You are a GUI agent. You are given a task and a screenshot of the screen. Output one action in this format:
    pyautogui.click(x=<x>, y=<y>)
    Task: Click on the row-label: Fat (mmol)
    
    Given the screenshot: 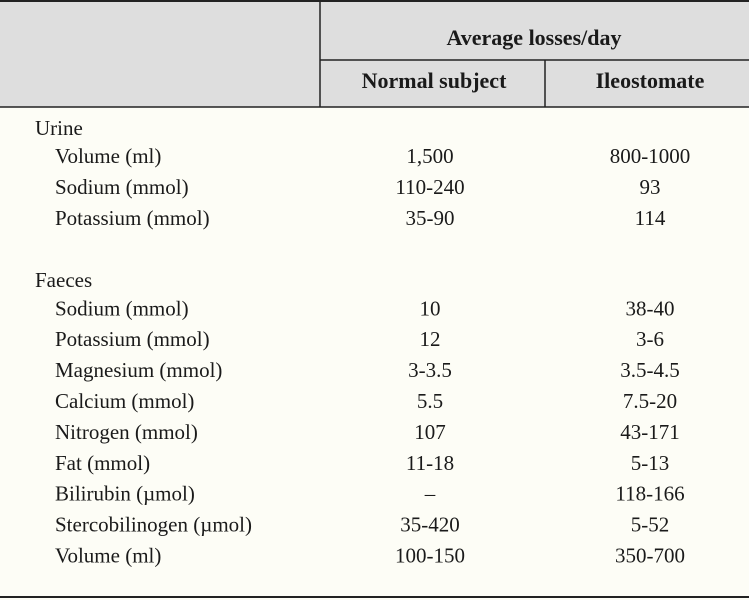 What is the action you would take?
    pyautogui.click(x=102, y=463)
    